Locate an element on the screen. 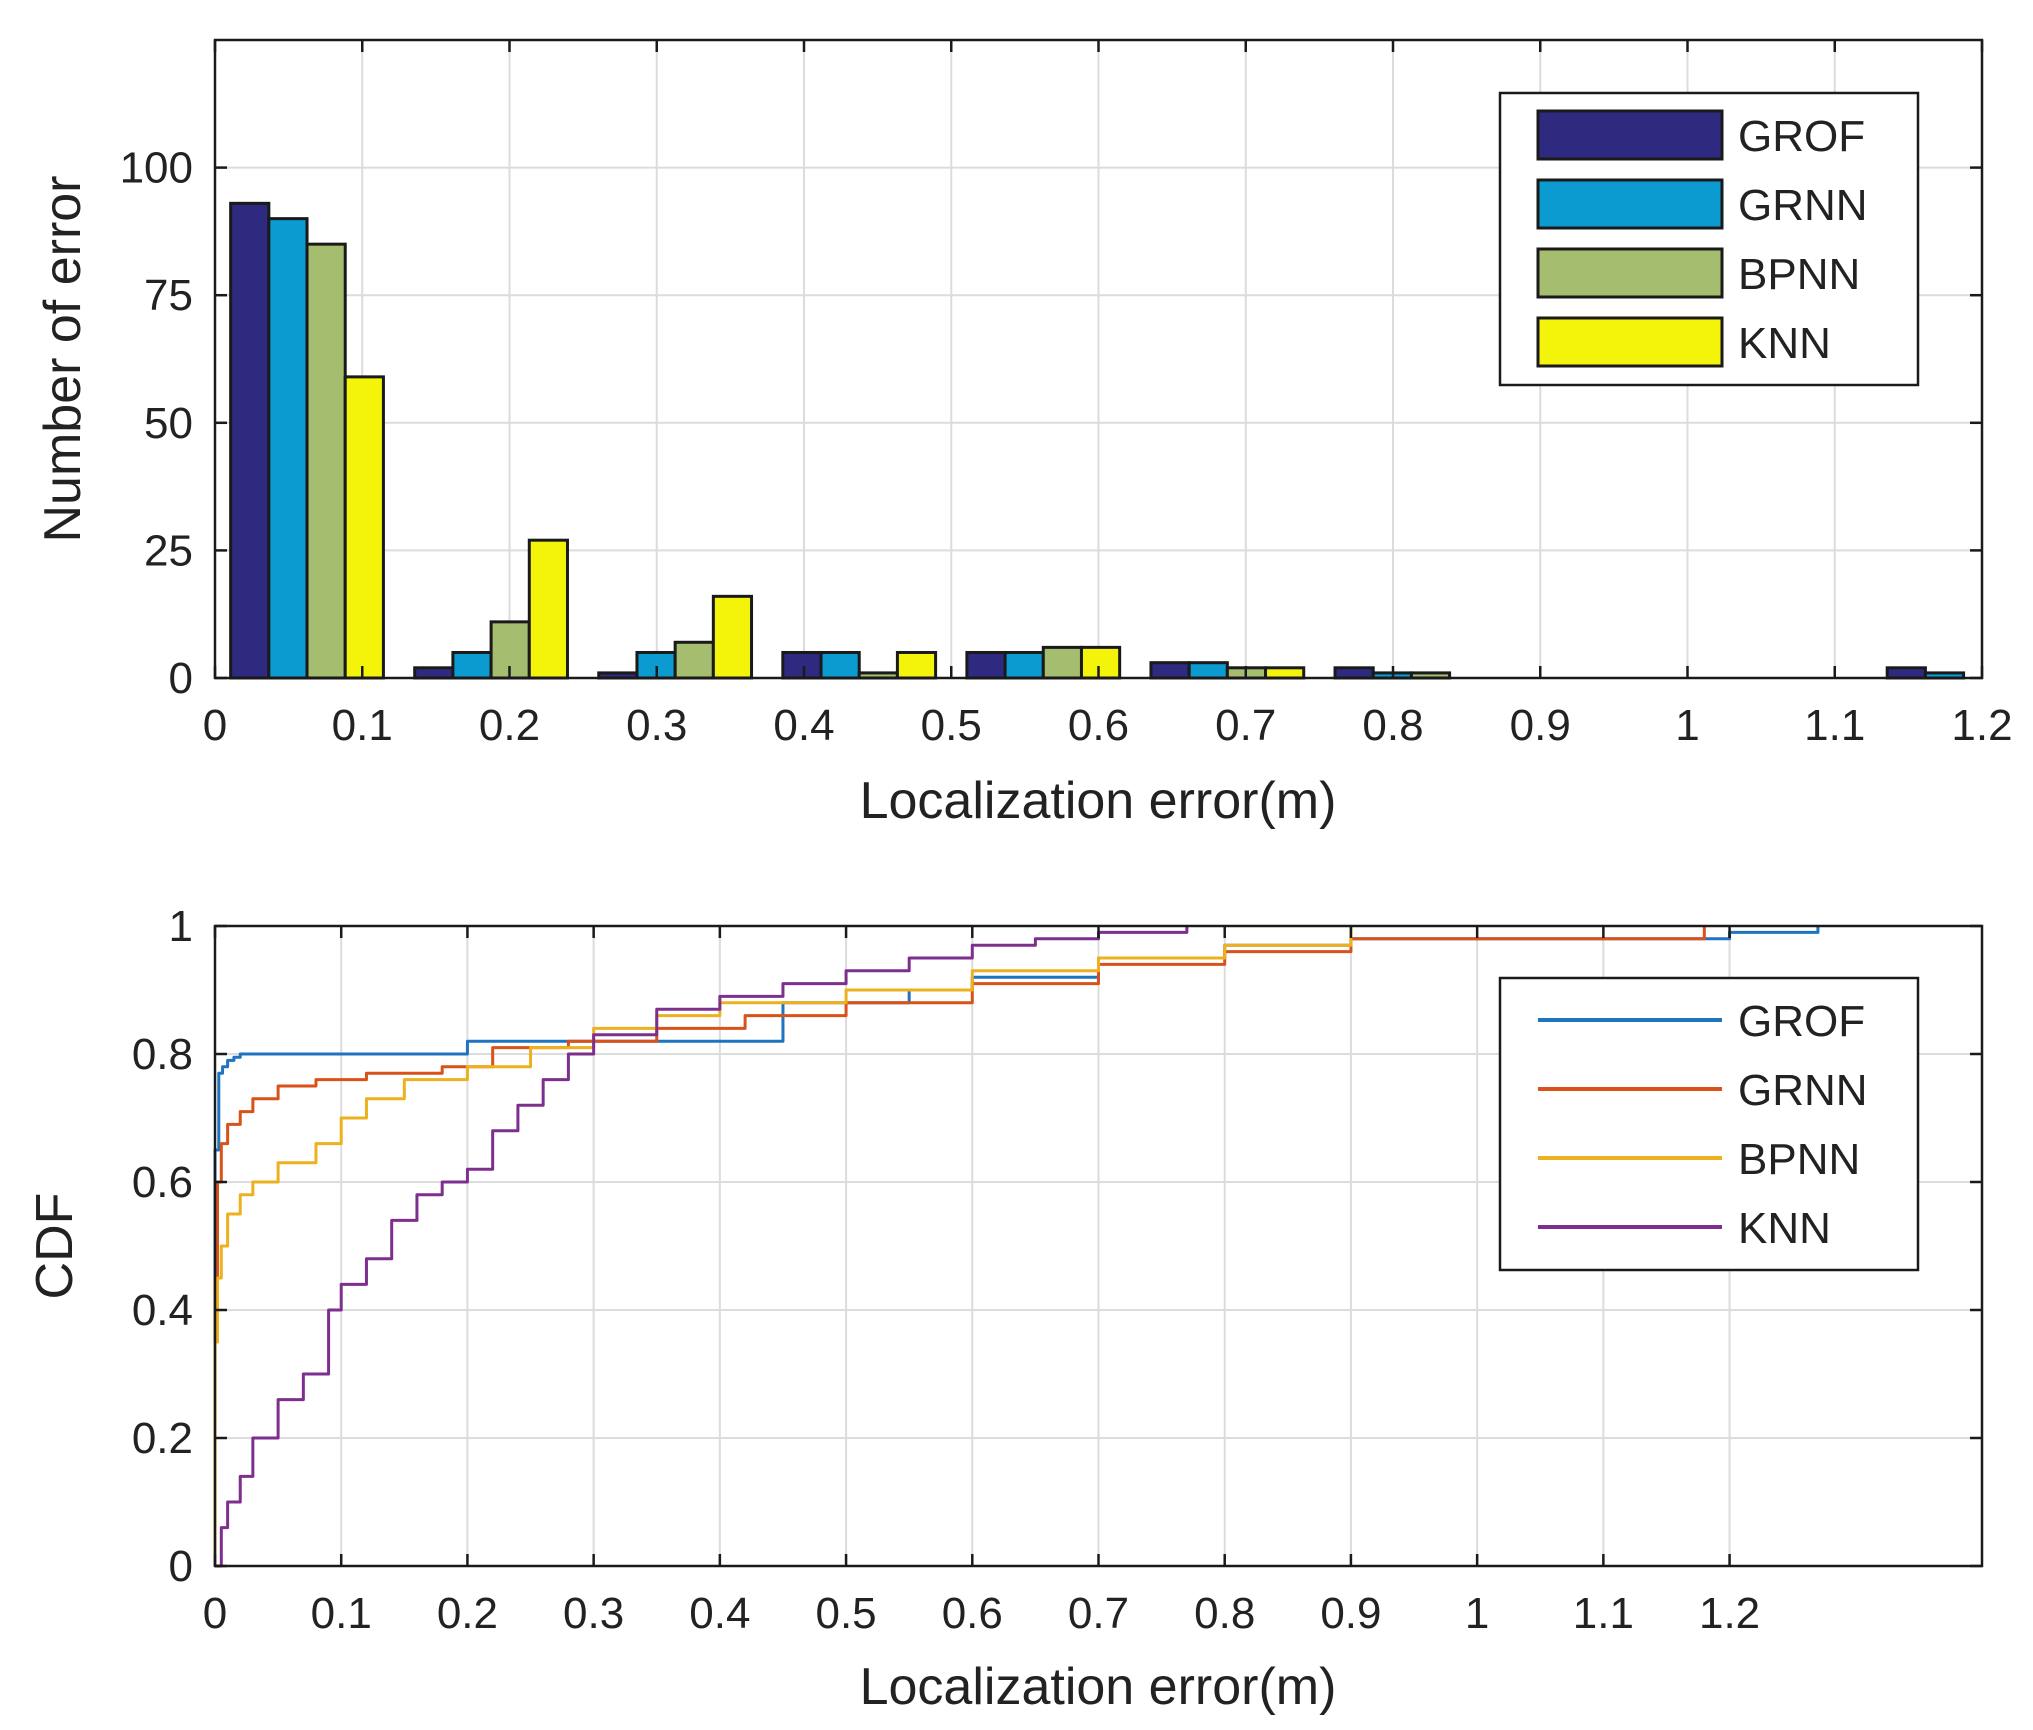  c2-x-tick-label: 0.4 is located at coordinates (719, 1613).